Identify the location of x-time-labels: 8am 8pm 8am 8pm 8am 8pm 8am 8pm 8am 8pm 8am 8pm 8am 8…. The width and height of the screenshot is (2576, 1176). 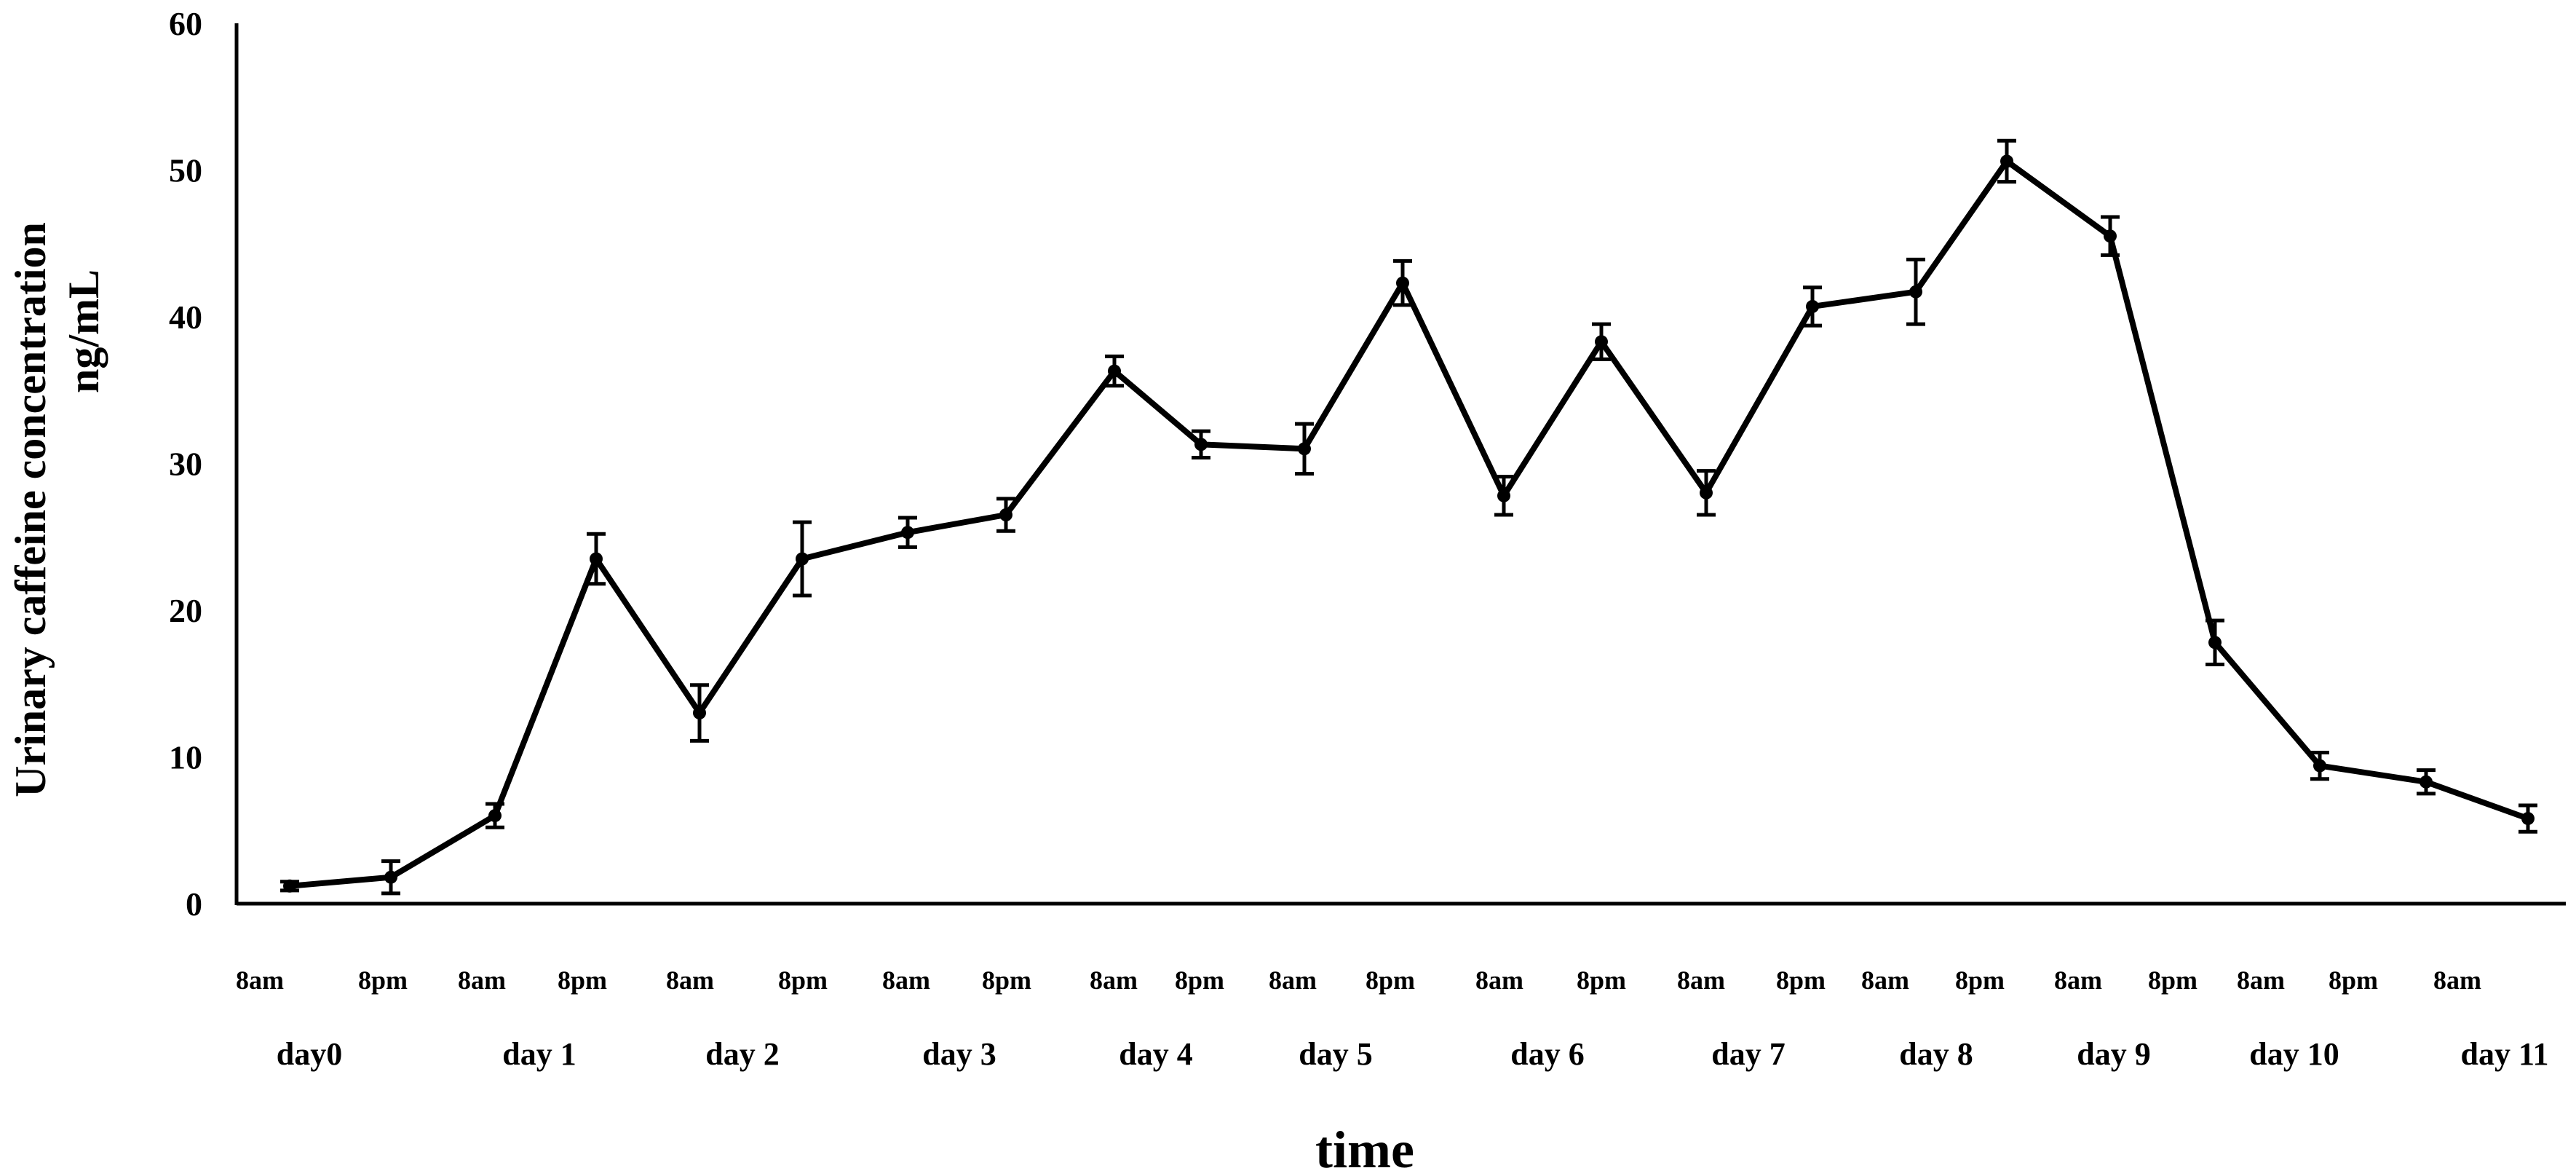
(1358, 980).